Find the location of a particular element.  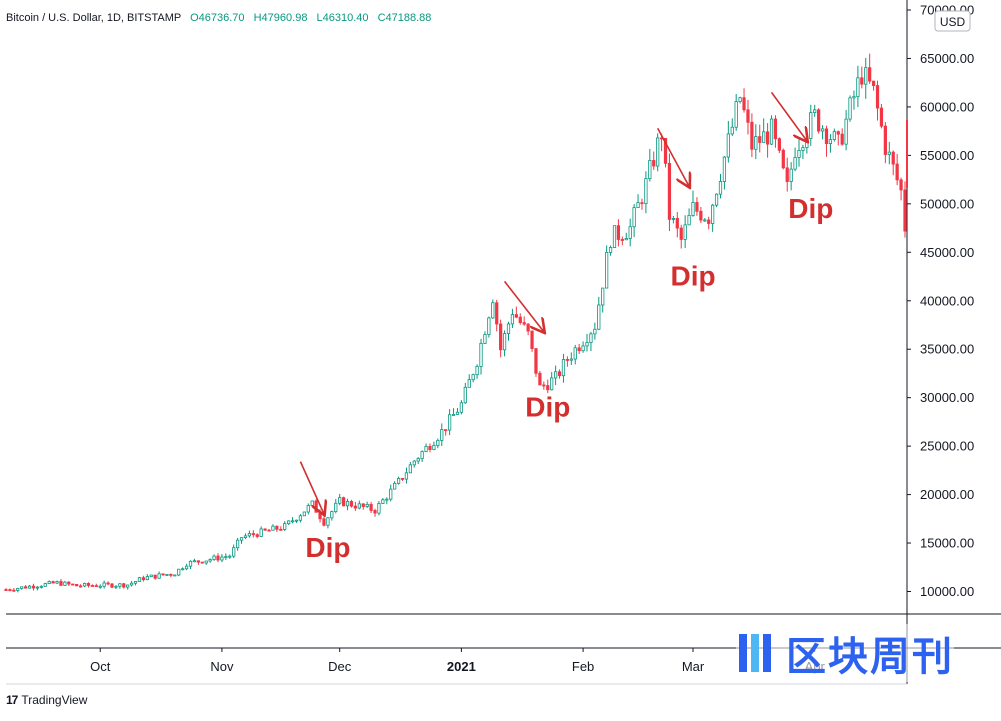

y-tick-label: 25000.00 is located at coordinates (947, 446).